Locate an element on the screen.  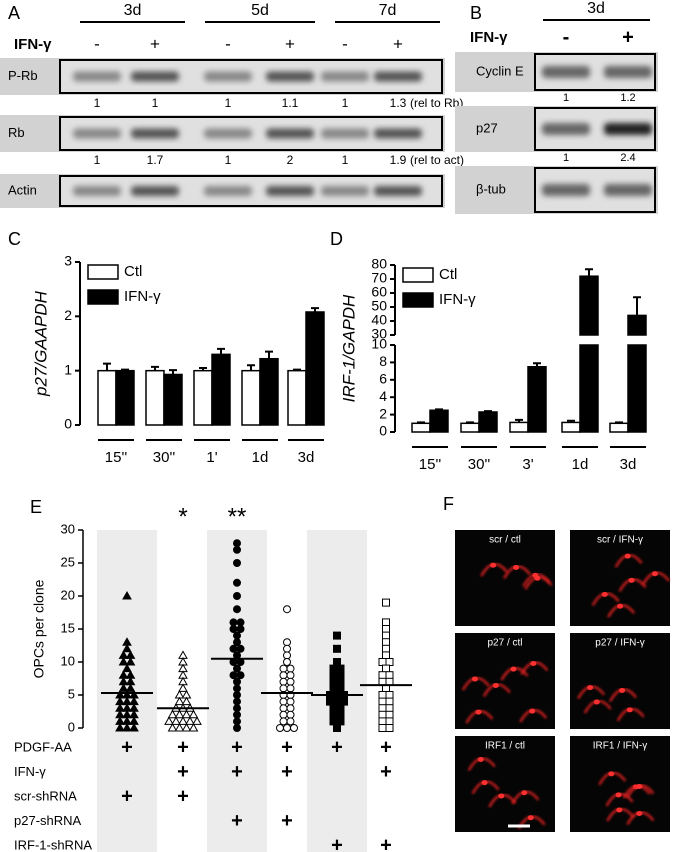
timepoint-label: 5d is located at coordinates (260, 10).